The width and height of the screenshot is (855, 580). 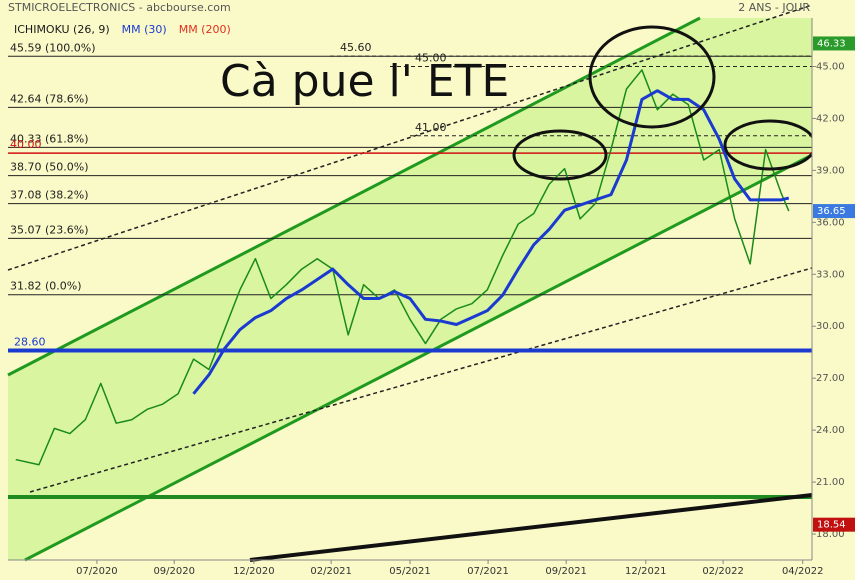 What do you see at coordinates (97, 571) in the screenshot?
I see `x-tick-label: 07/2020` at bounding box center [97, 571].